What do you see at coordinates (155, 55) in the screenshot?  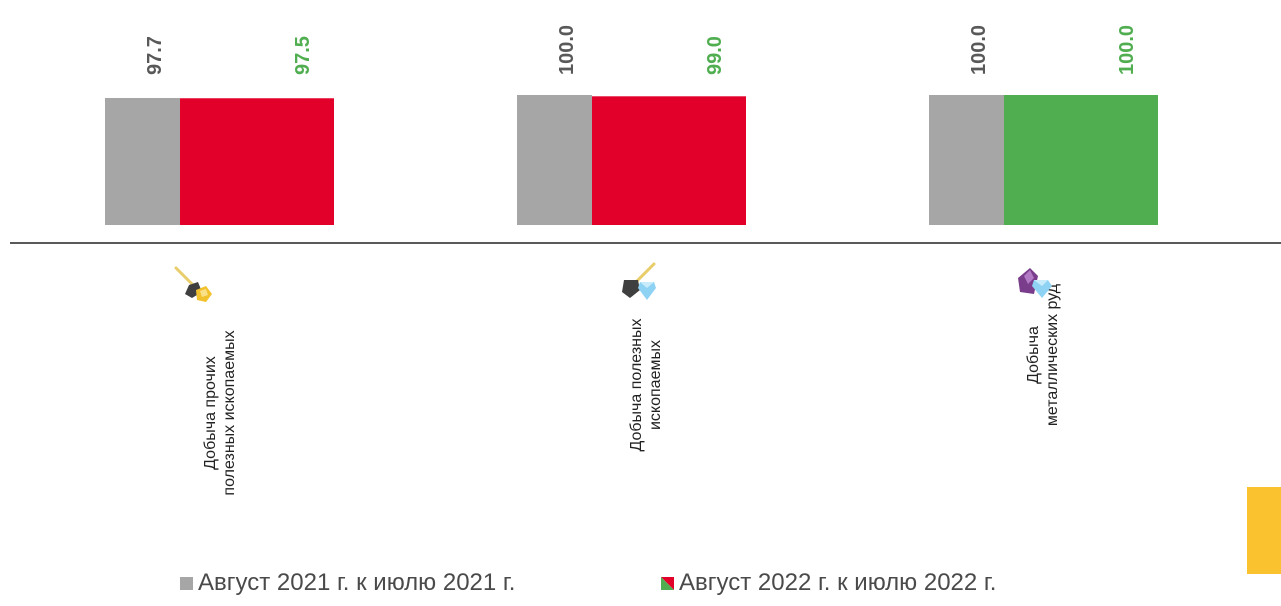 I see `data-label-2021: 97.7` at bounding box center [155, 55].